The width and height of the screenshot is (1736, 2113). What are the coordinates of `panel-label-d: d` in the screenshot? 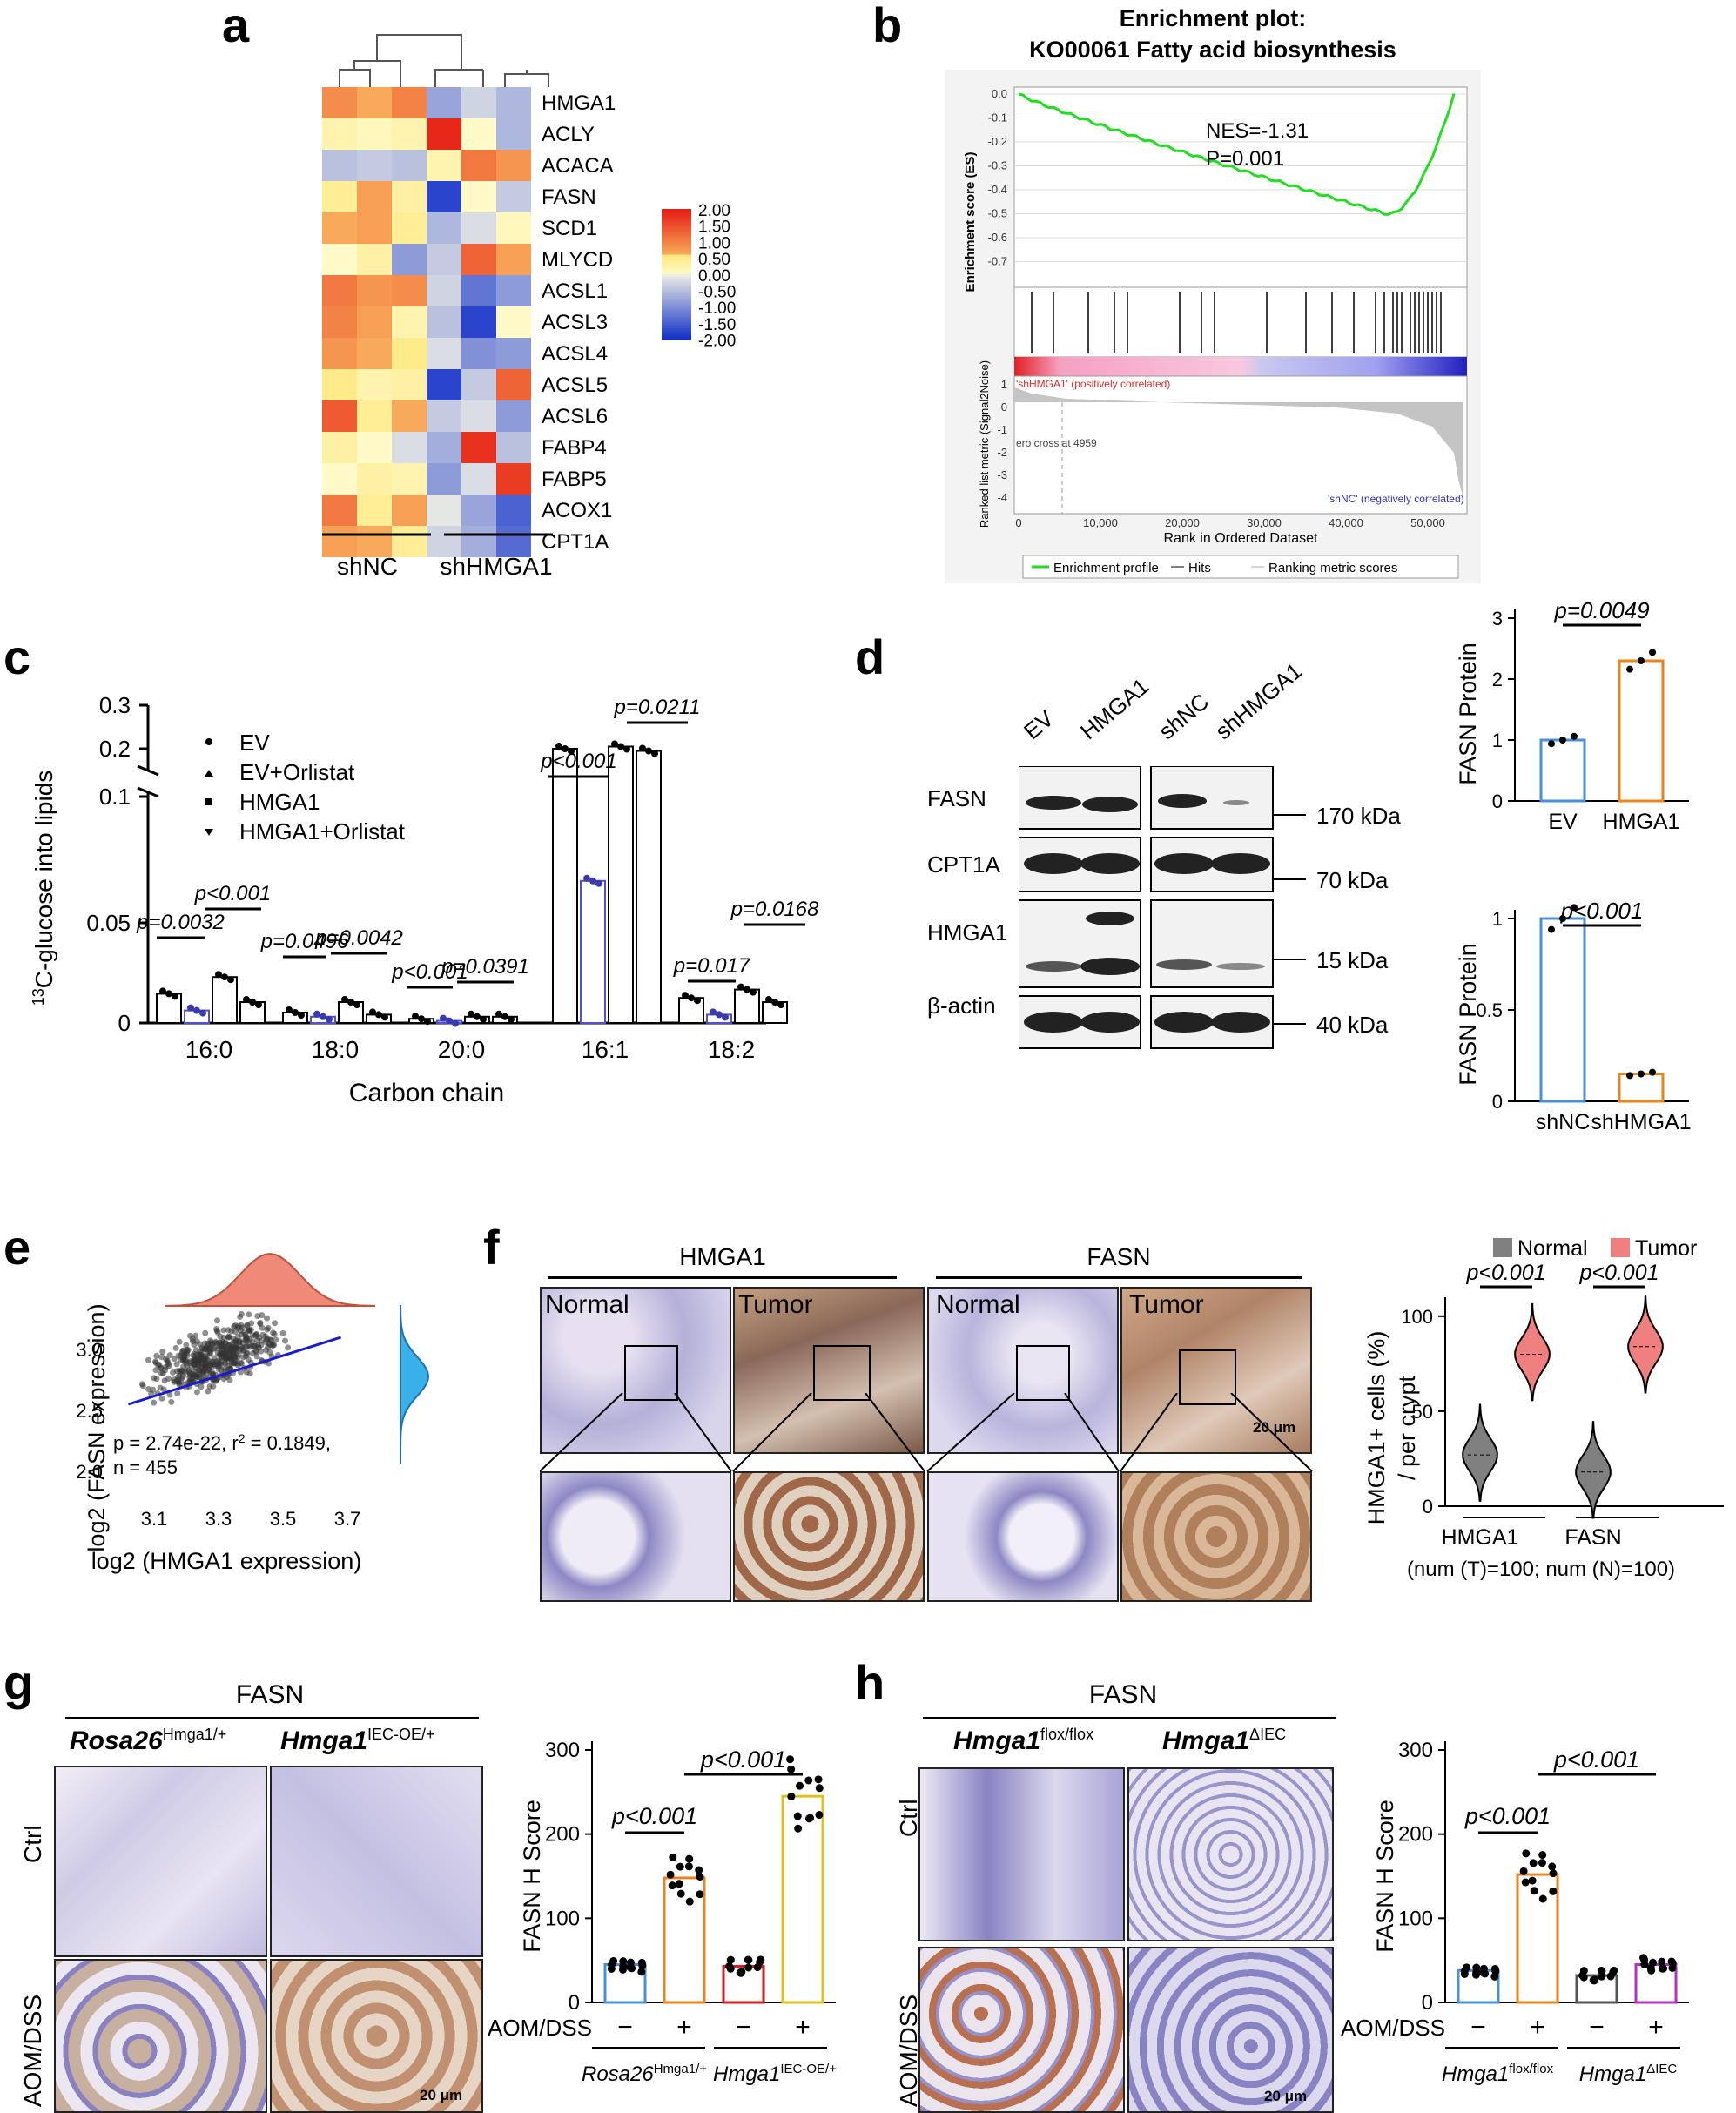 It's located at (870, 656).